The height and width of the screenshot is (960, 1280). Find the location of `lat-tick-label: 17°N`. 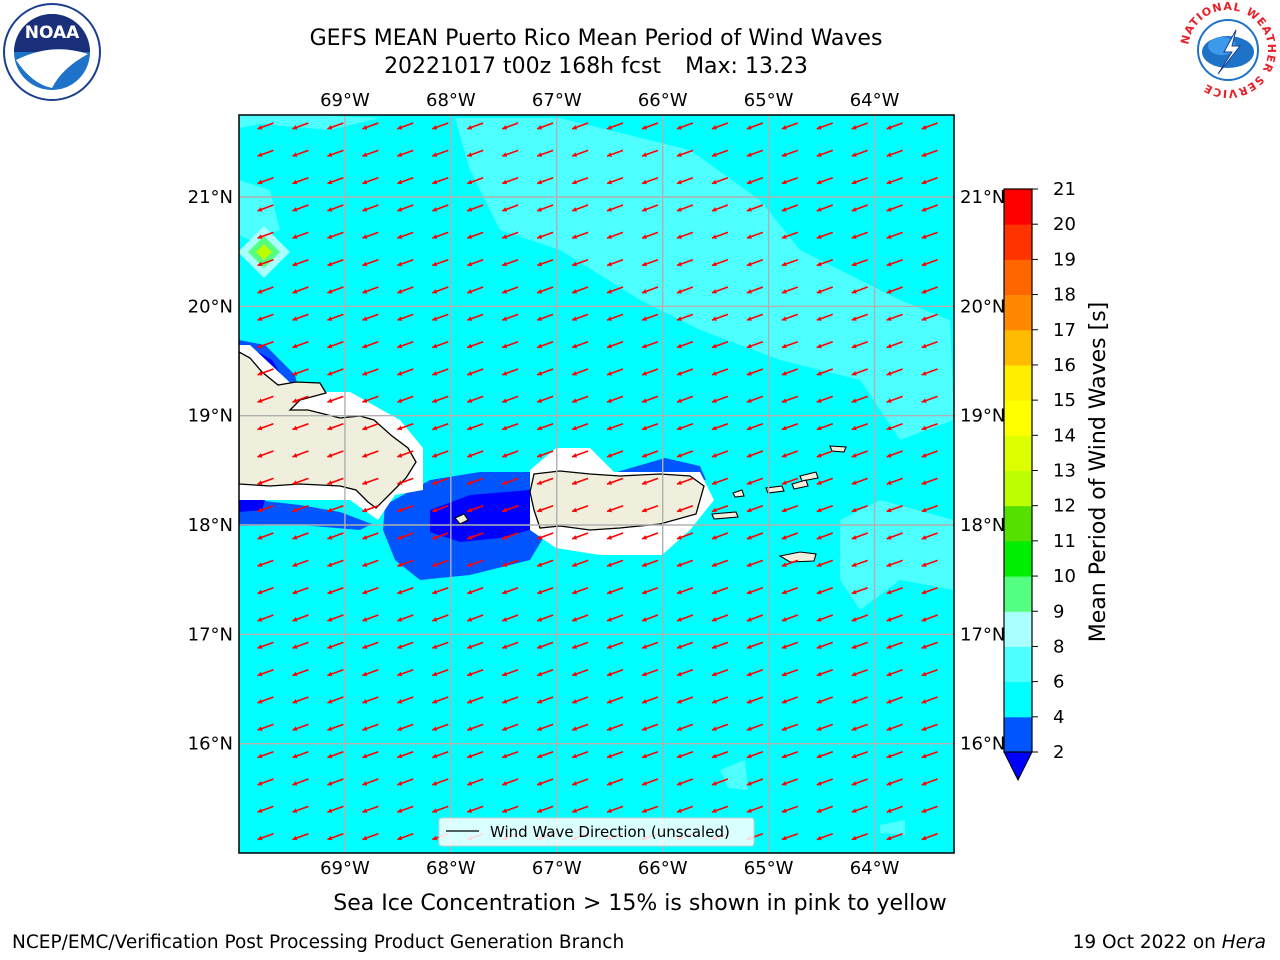

lat-tick-label: 17°N is located at coordinates (982, 634).